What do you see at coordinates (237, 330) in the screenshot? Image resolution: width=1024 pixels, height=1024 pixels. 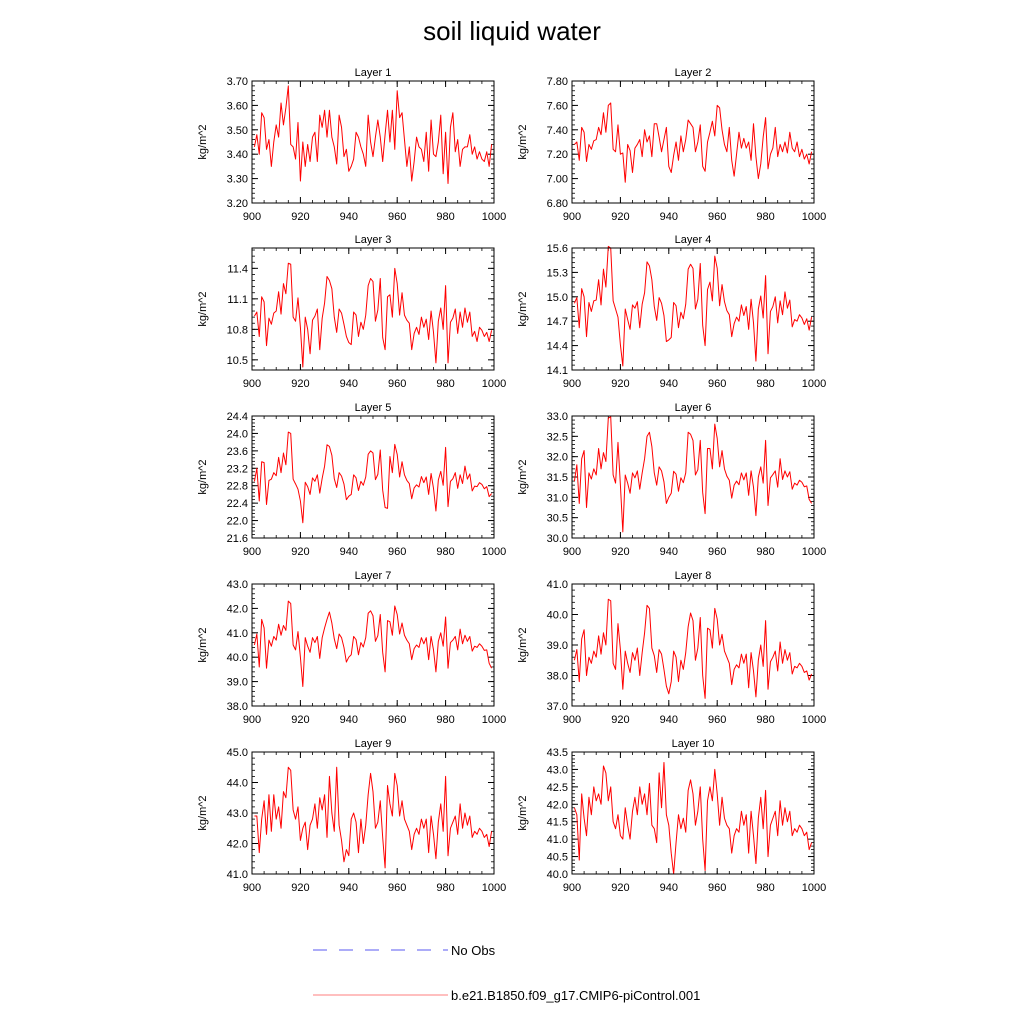 I see `y-tick-label: 10.8` at bounding box center [237, 330].